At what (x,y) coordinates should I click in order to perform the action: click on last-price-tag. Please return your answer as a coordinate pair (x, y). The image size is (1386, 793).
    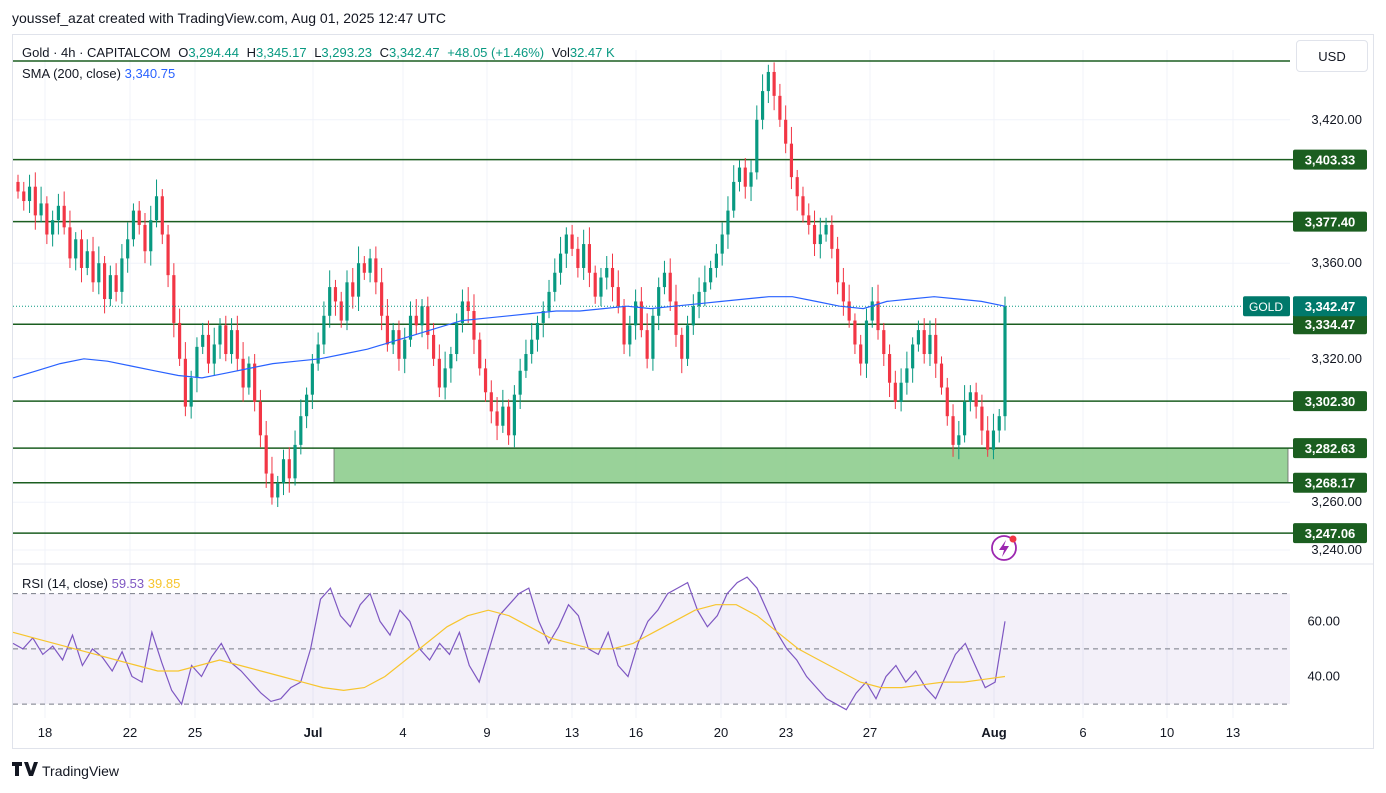
    Looking at the image, I should click on (1330, 306).